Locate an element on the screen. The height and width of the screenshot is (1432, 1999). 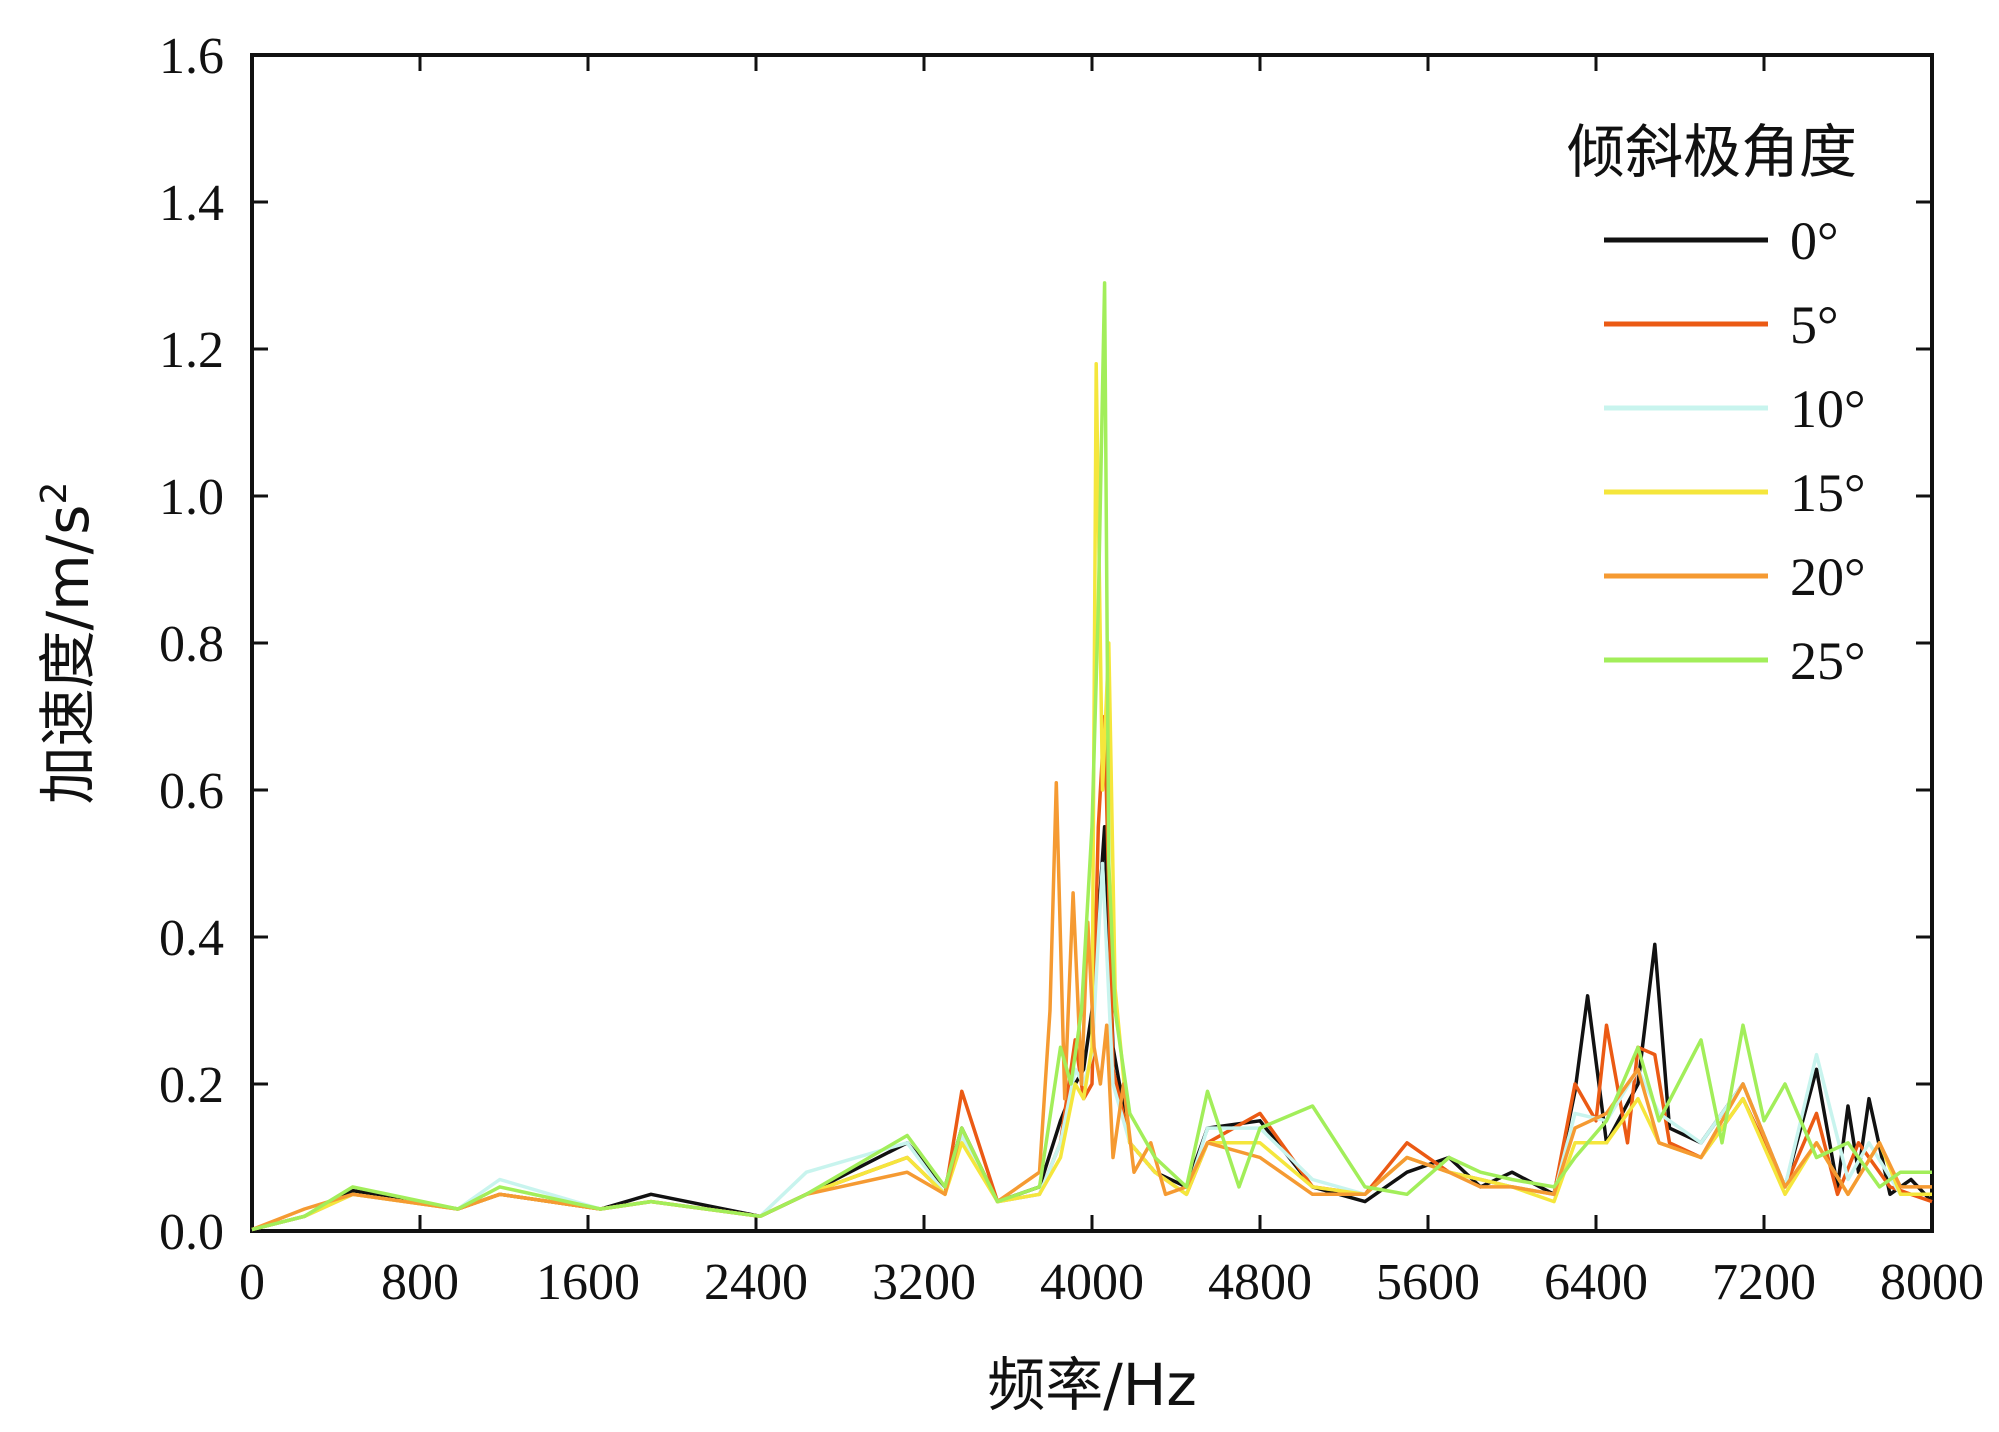
y-tick-label: 1.0 is located at coordinates (191, 497).